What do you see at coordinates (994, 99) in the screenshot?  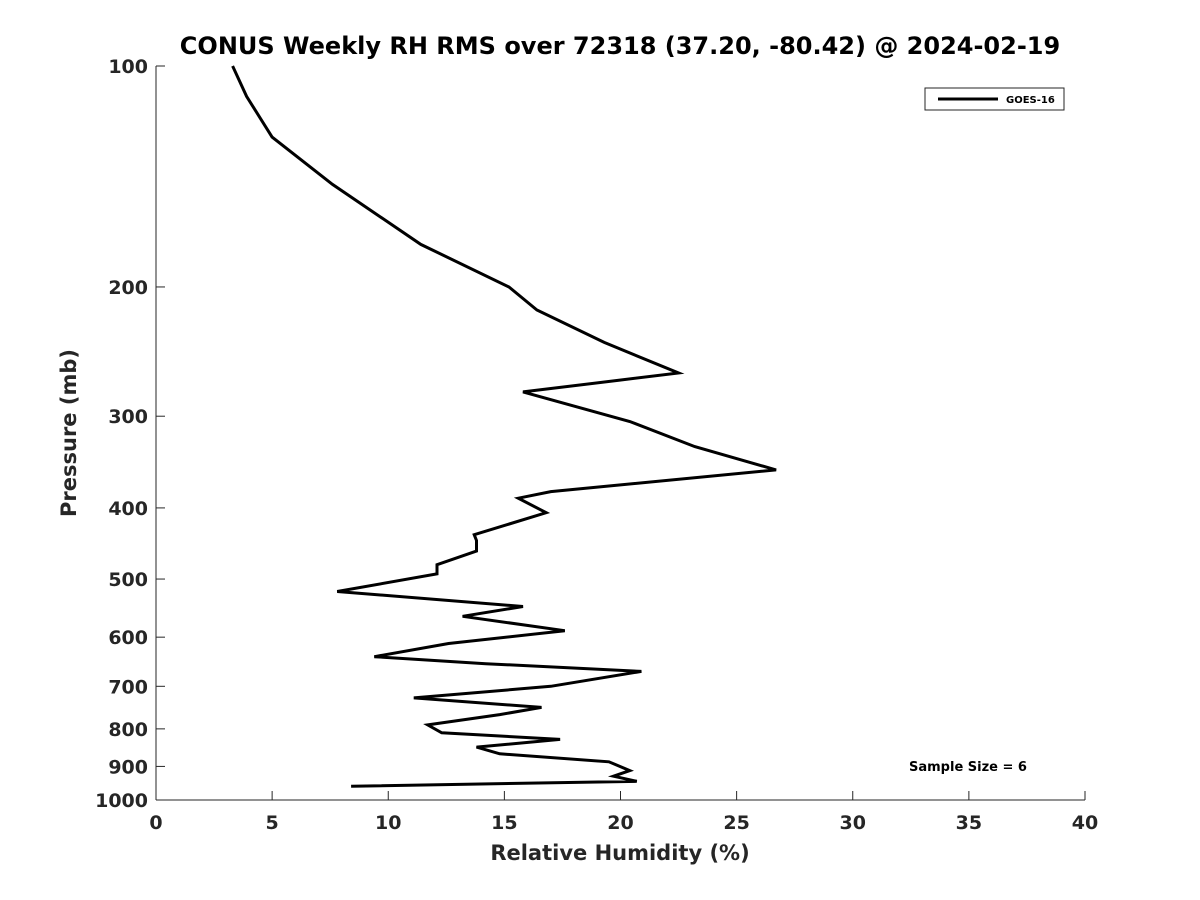 I see `legend: GOES-16` at bounding box center [994, 99].